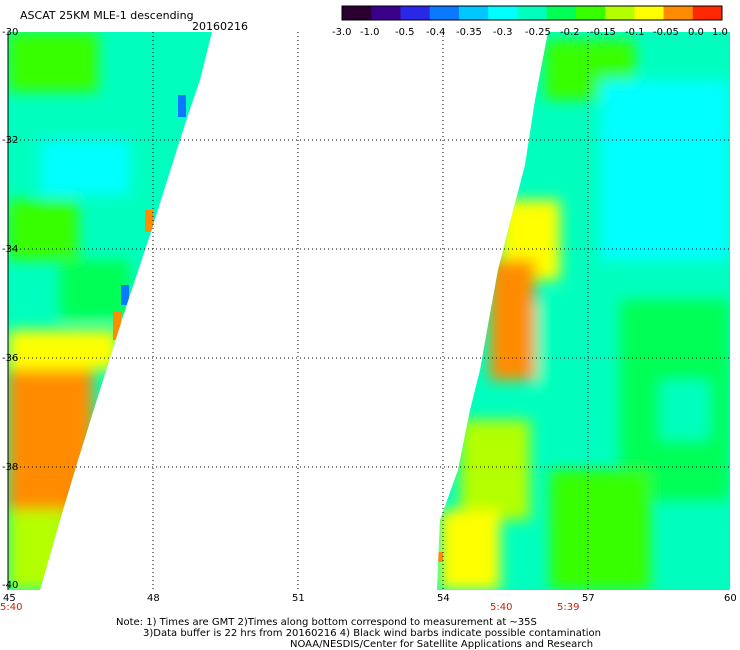  I want to click on lon-label: 54, so click(443, 598).